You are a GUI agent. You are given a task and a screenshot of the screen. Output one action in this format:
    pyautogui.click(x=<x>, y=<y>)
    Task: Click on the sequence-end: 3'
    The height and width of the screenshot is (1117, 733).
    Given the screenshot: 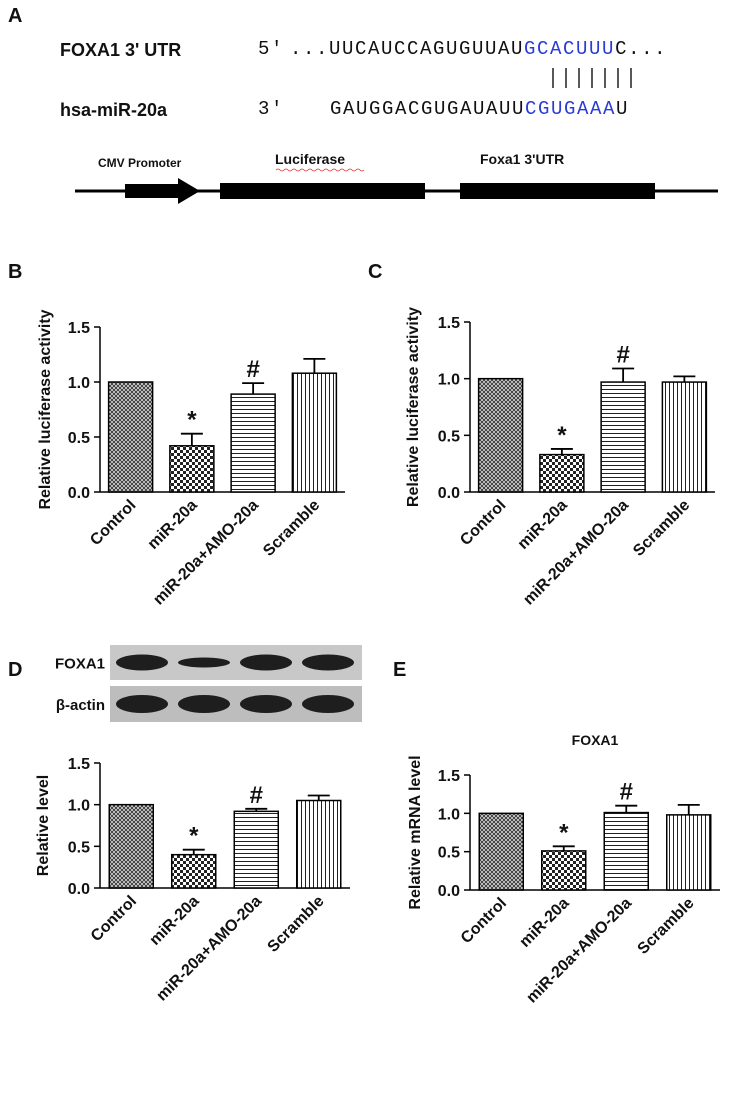 What is the action you would take?
    pyautogui.click(x=271, y=109)
    